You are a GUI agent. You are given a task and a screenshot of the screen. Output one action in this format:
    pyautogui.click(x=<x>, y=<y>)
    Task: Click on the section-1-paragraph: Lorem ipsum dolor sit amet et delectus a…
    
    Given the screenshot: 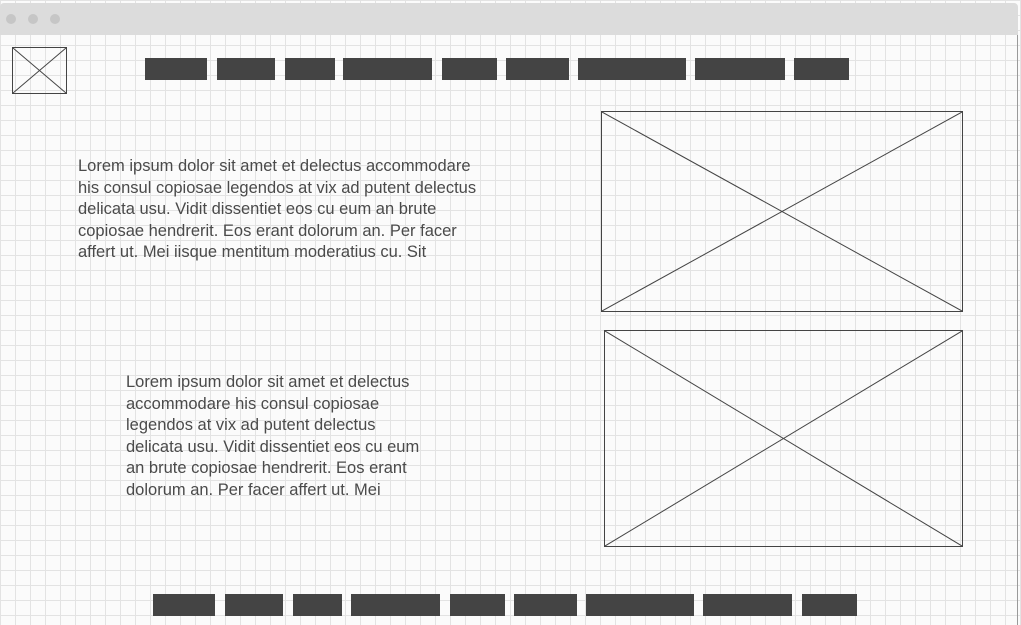 What is the action you would take?
    pyautogui.click(x=277, y=209)
    